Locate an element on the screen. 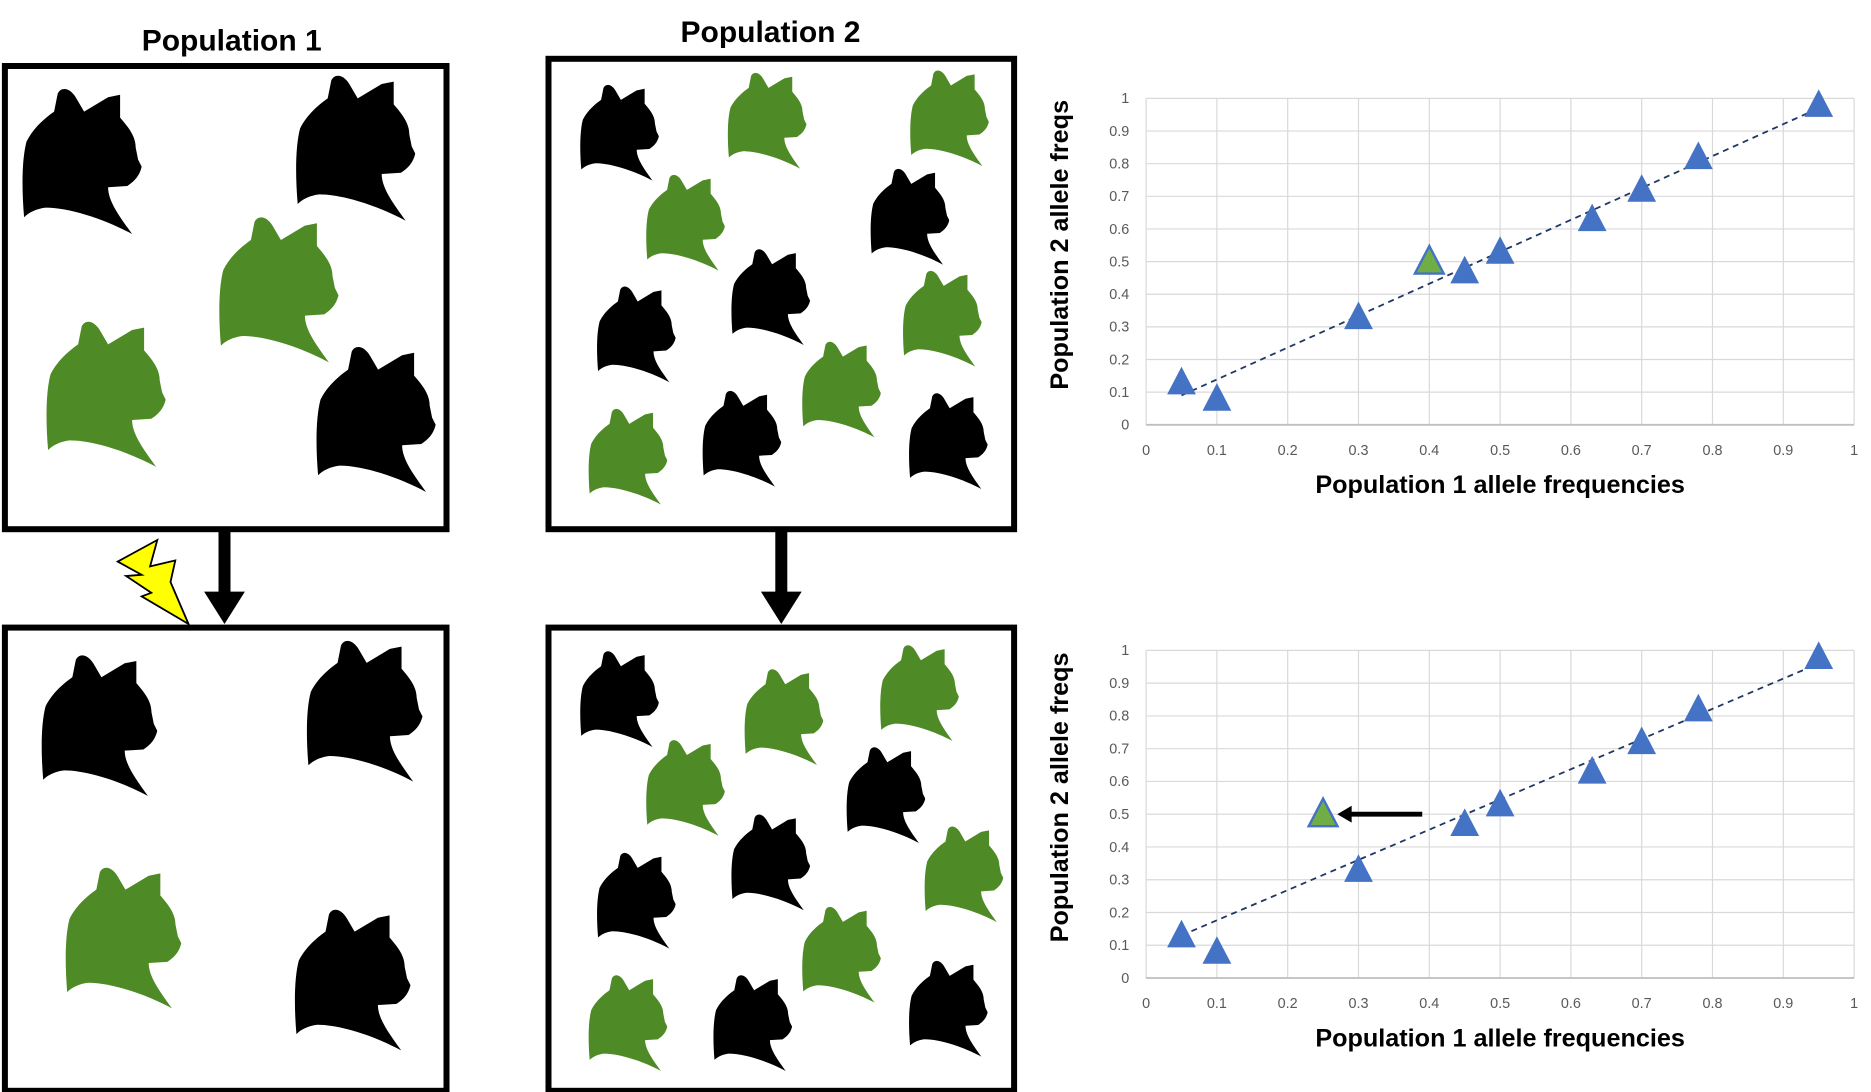 The width and height of the screenshot is (1871, 1092). lightning-bolt-icon is located at coordinates (153, 582).